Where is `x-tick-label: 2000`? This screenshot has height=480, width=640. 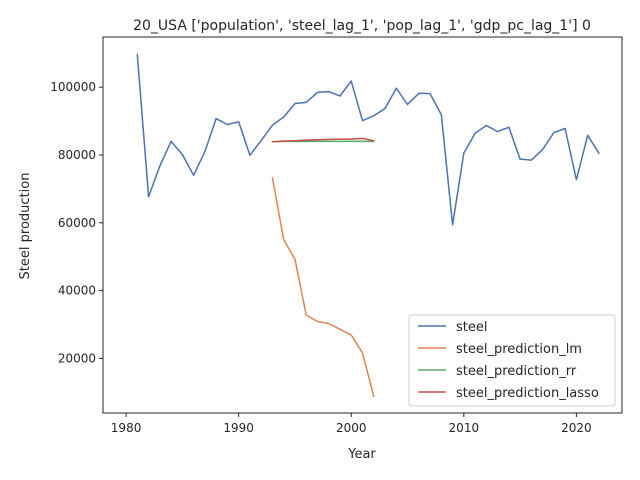 x-tick-label: 2000 is located at coordinates (351, 428).